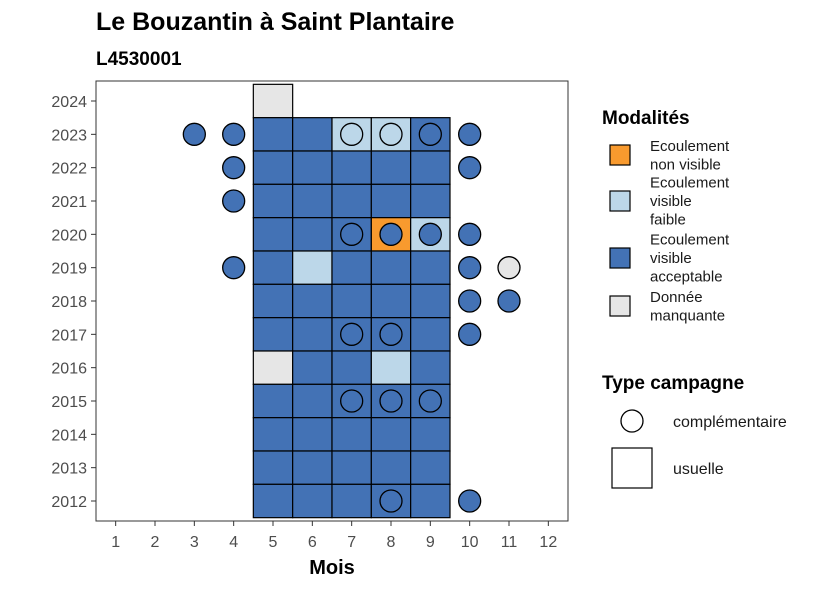  I want to click on x-tick-label: 6, so click(312, 542).